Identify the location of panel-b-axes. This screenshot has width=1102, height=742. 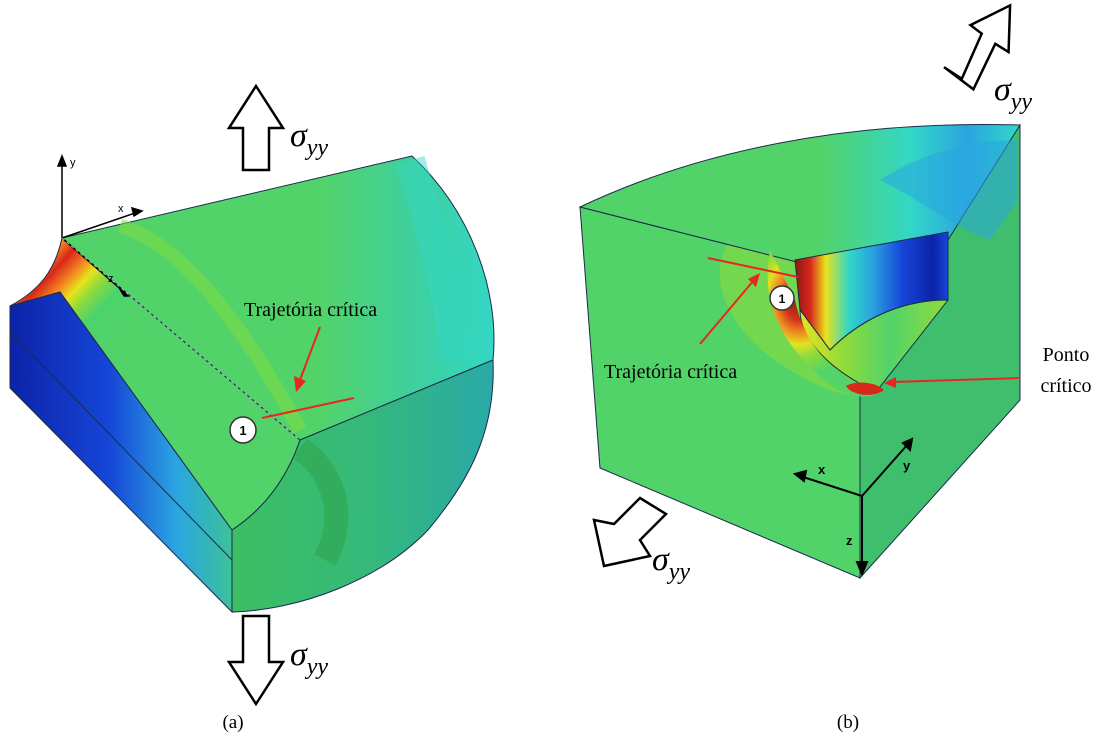
(853, 507).